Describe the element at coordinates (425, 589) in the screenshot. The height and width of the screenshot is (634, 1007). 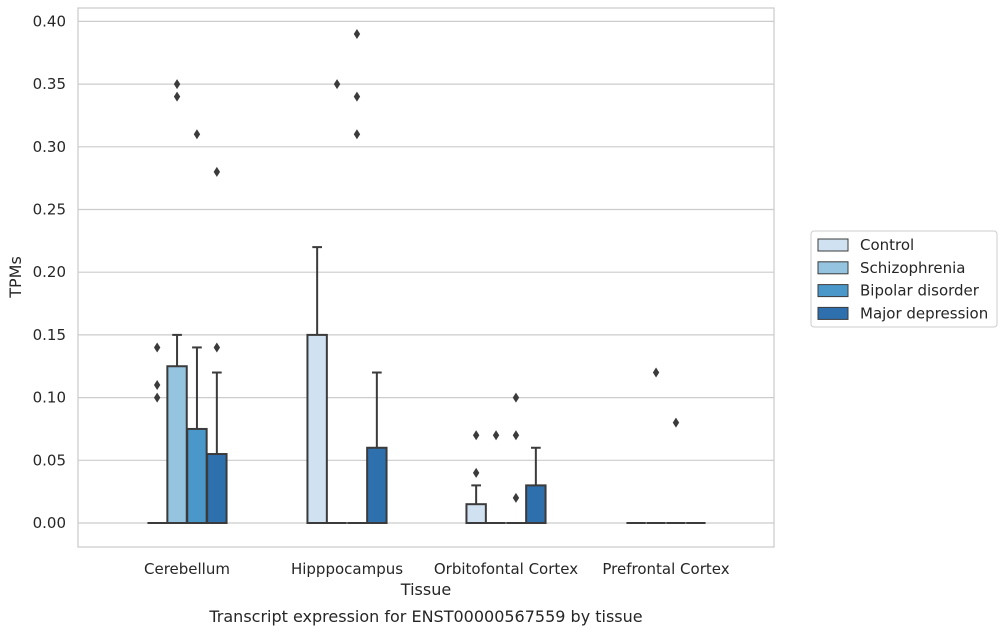
I see `x-axis-label: Tissue` at that location.